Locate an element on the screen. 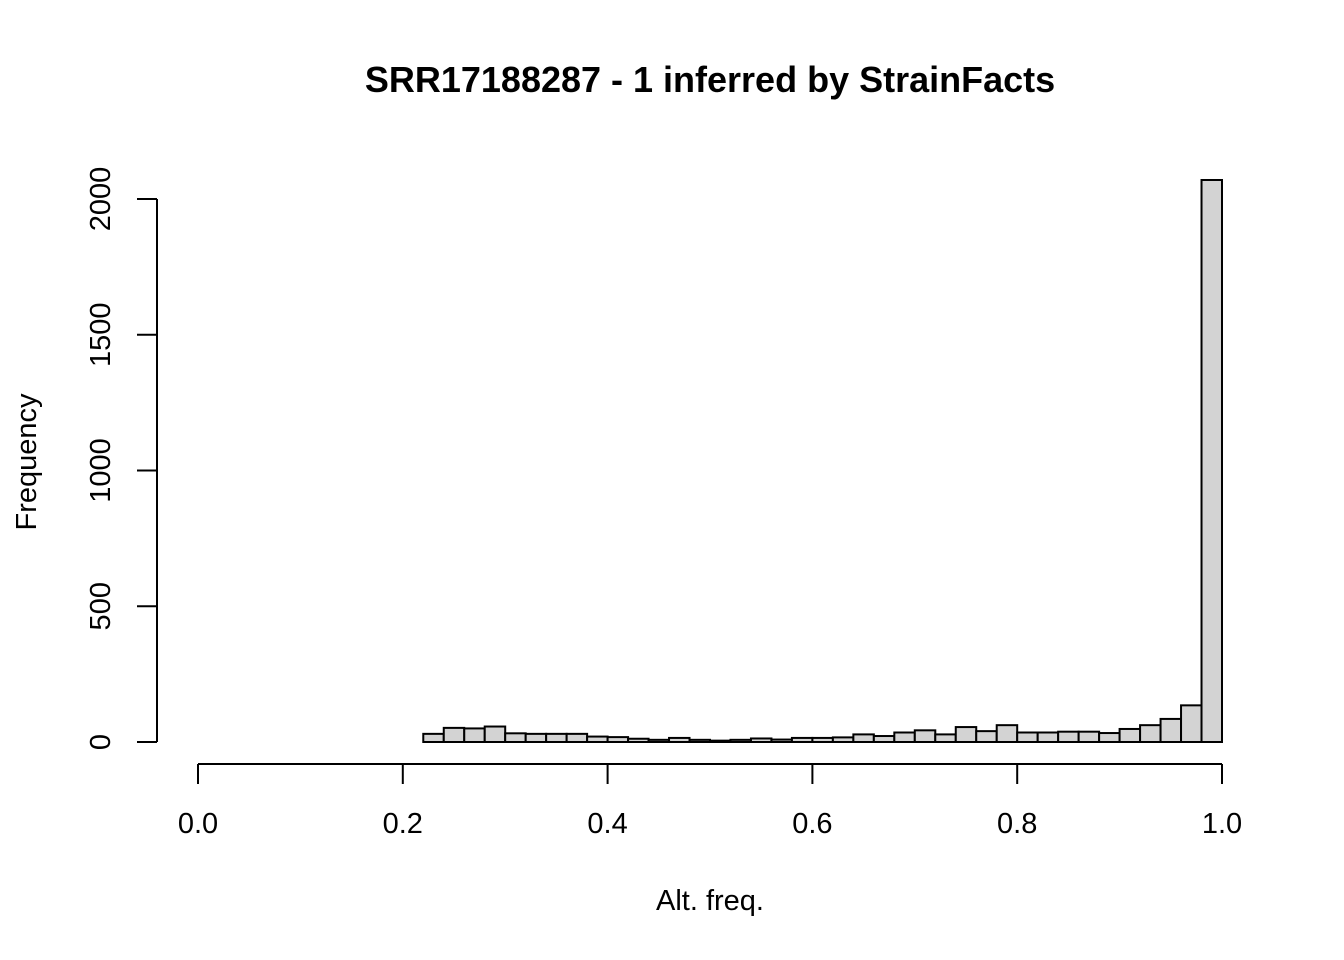 The image size is (1344, 960). x-tick-label: 0.0 is located at coordinates (198, 824).